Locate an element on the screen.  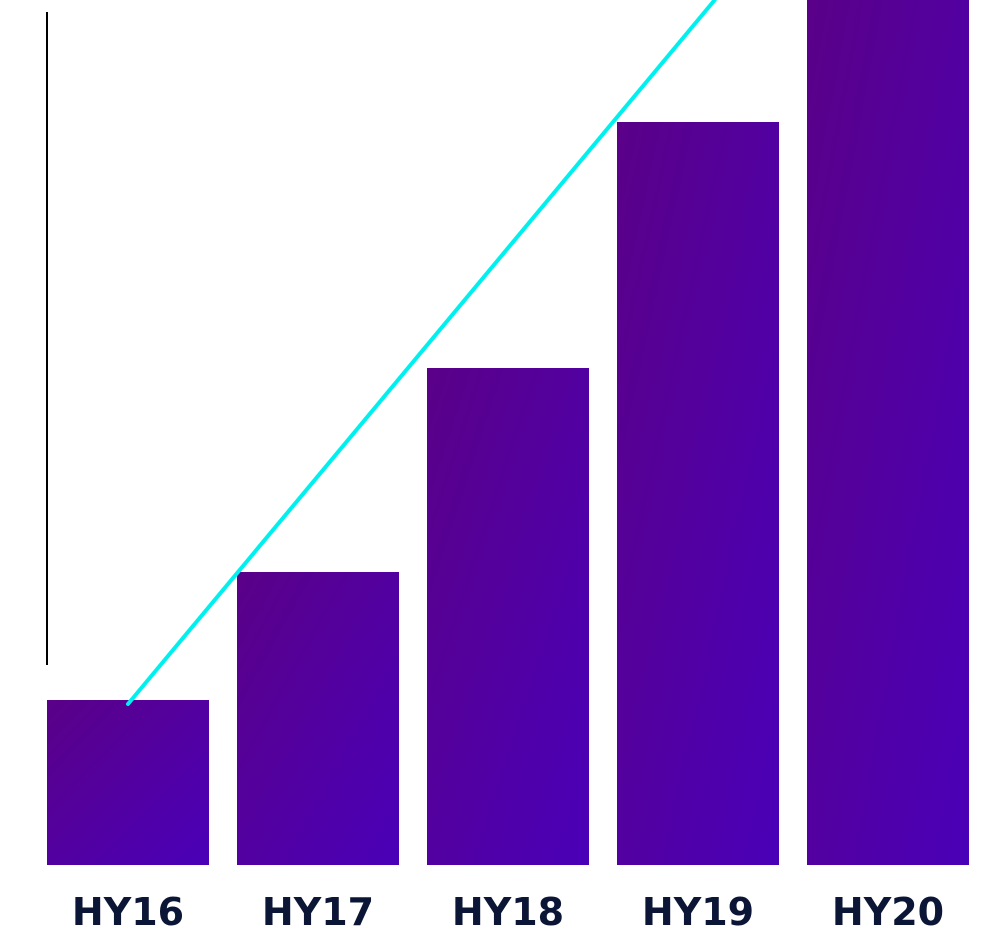
bar-hy17 is located at coordinates (318, 718).